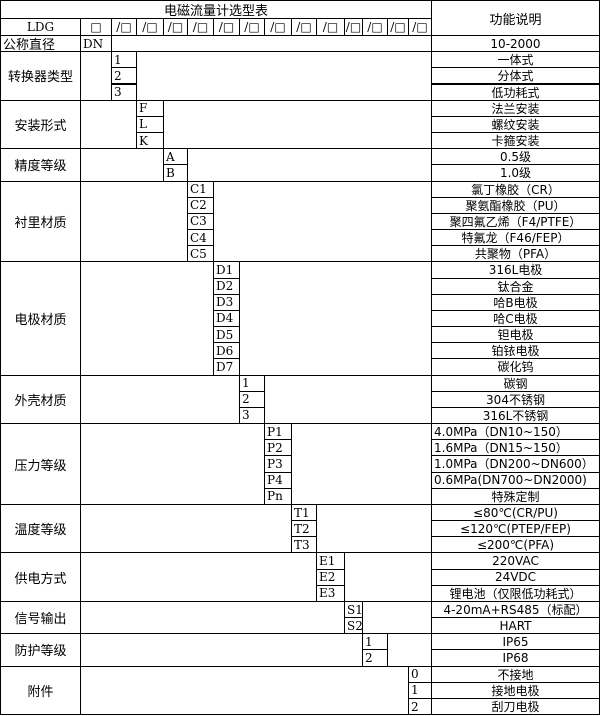  What do you see at coordinates (515, 238) in the screenshot?
I see `option-desc: 特氟龙（F46/FEP）` at bounding box center [515, 238].